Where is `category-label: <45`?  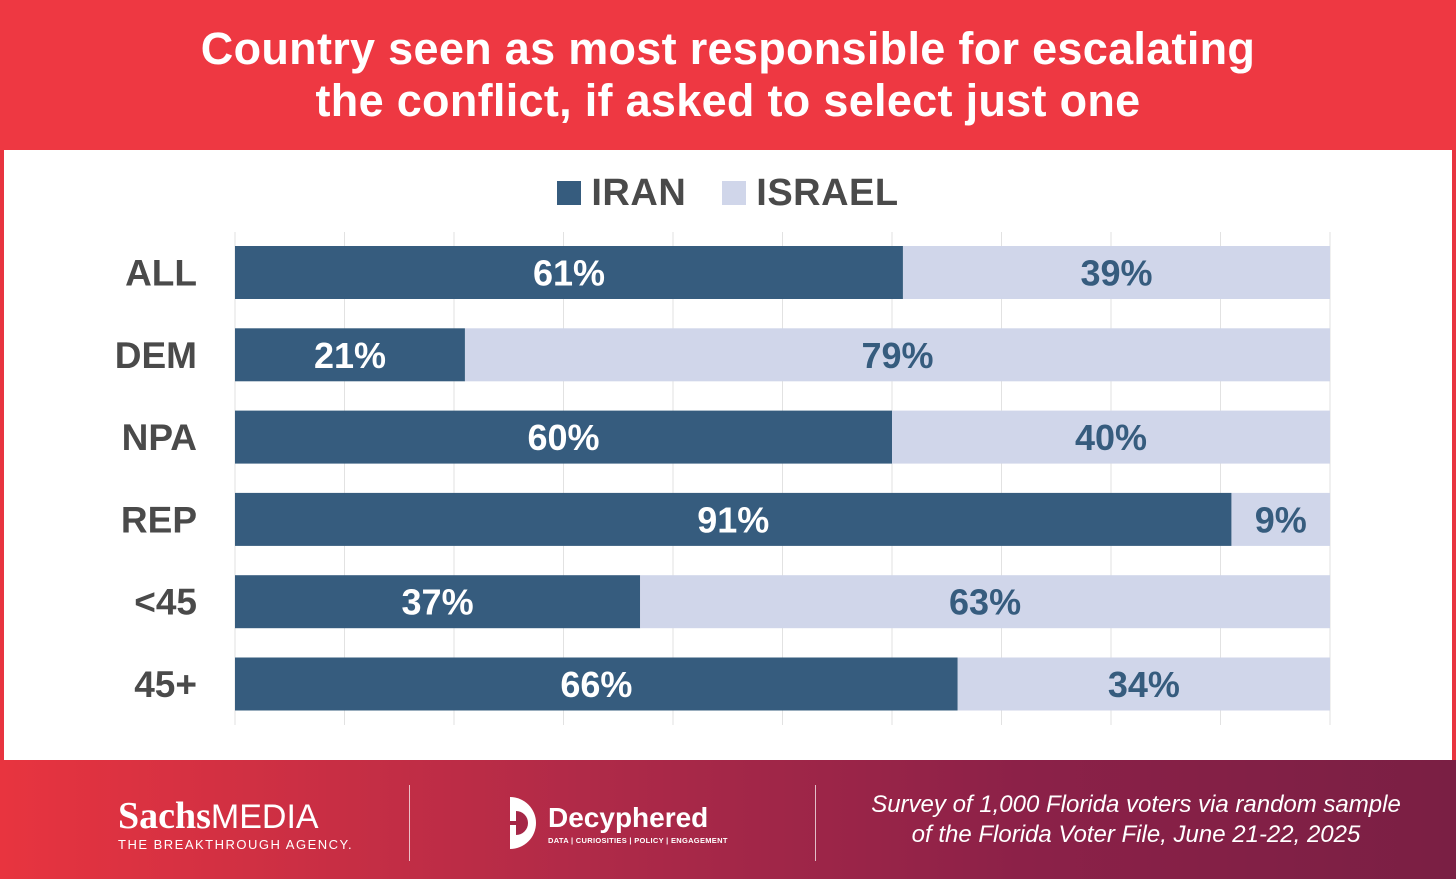 category-label: <45 is located at coordinates (165, 602).